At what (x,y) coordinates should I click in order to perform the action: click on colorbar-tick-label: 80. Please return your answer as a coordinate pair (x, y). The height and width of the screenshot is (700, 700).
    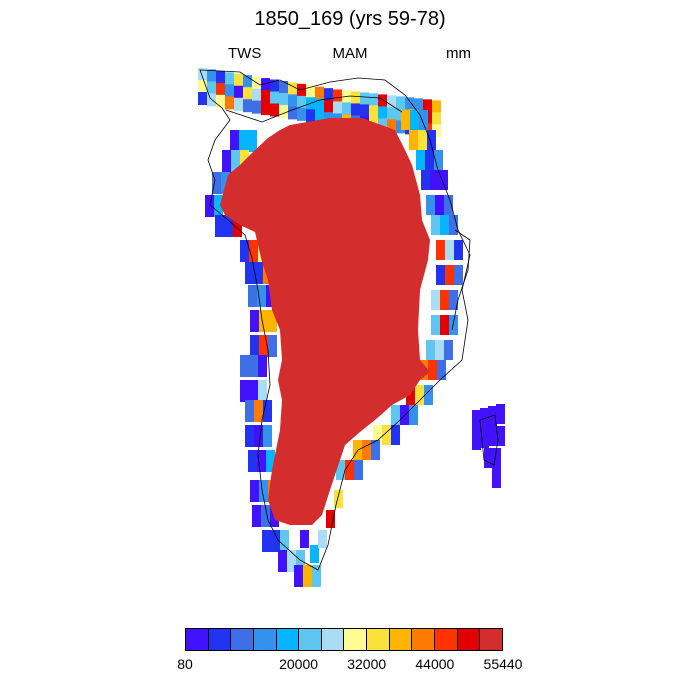
    Looking at the image, I should click on (185, 664).